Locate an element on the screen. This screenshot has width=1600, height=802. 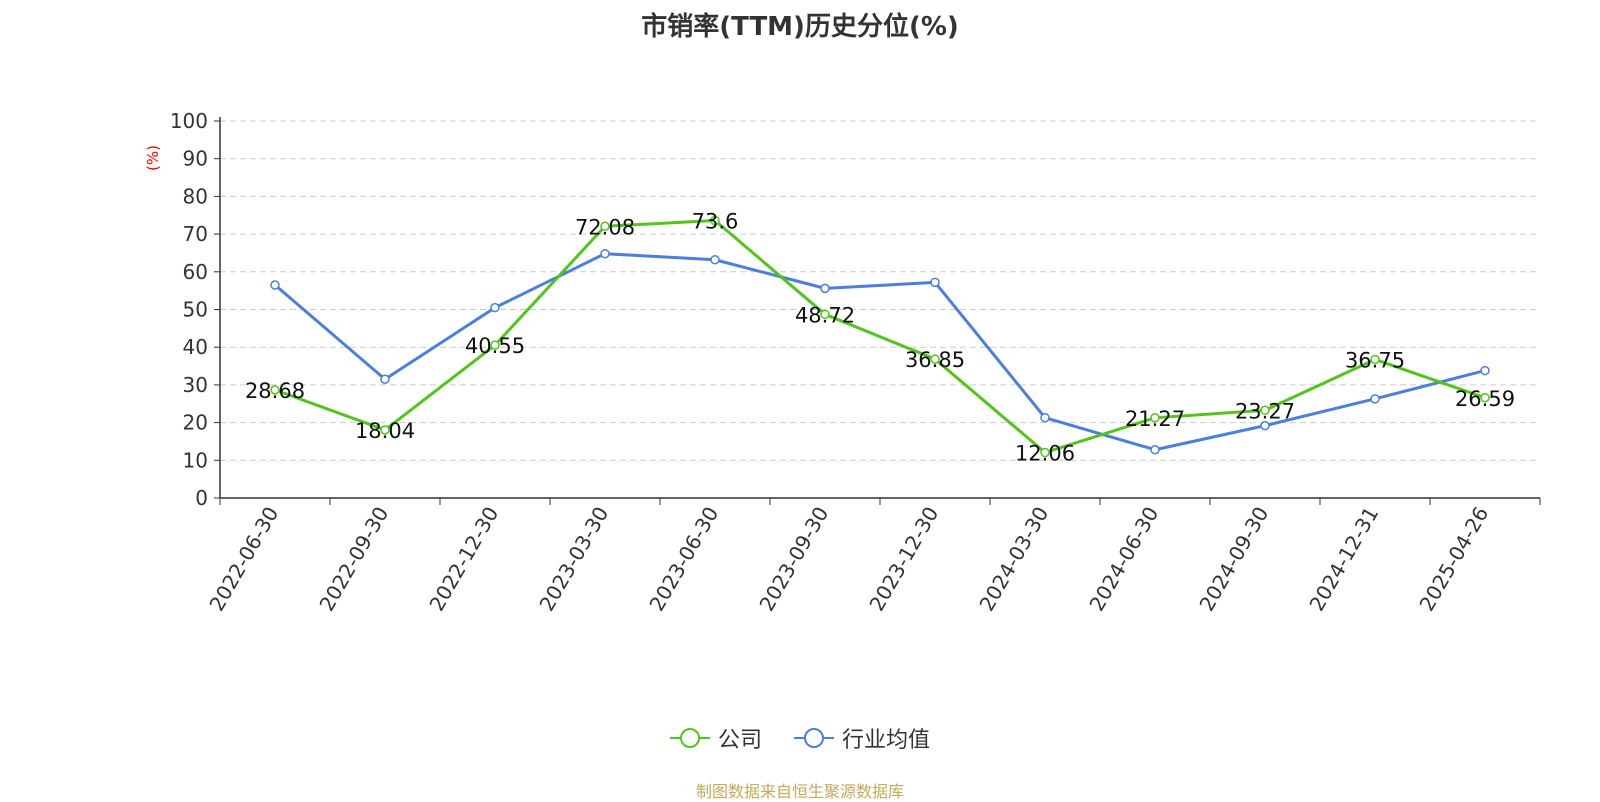
data-label: 72.08 is located at coordinates (605, 227).